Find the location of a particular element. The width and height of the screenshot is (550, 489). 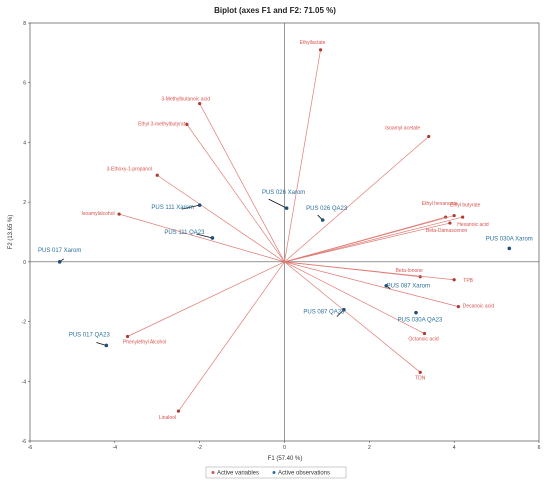

variable-label: Phenylethyl Alcohol is located at coordinates (144, 343).